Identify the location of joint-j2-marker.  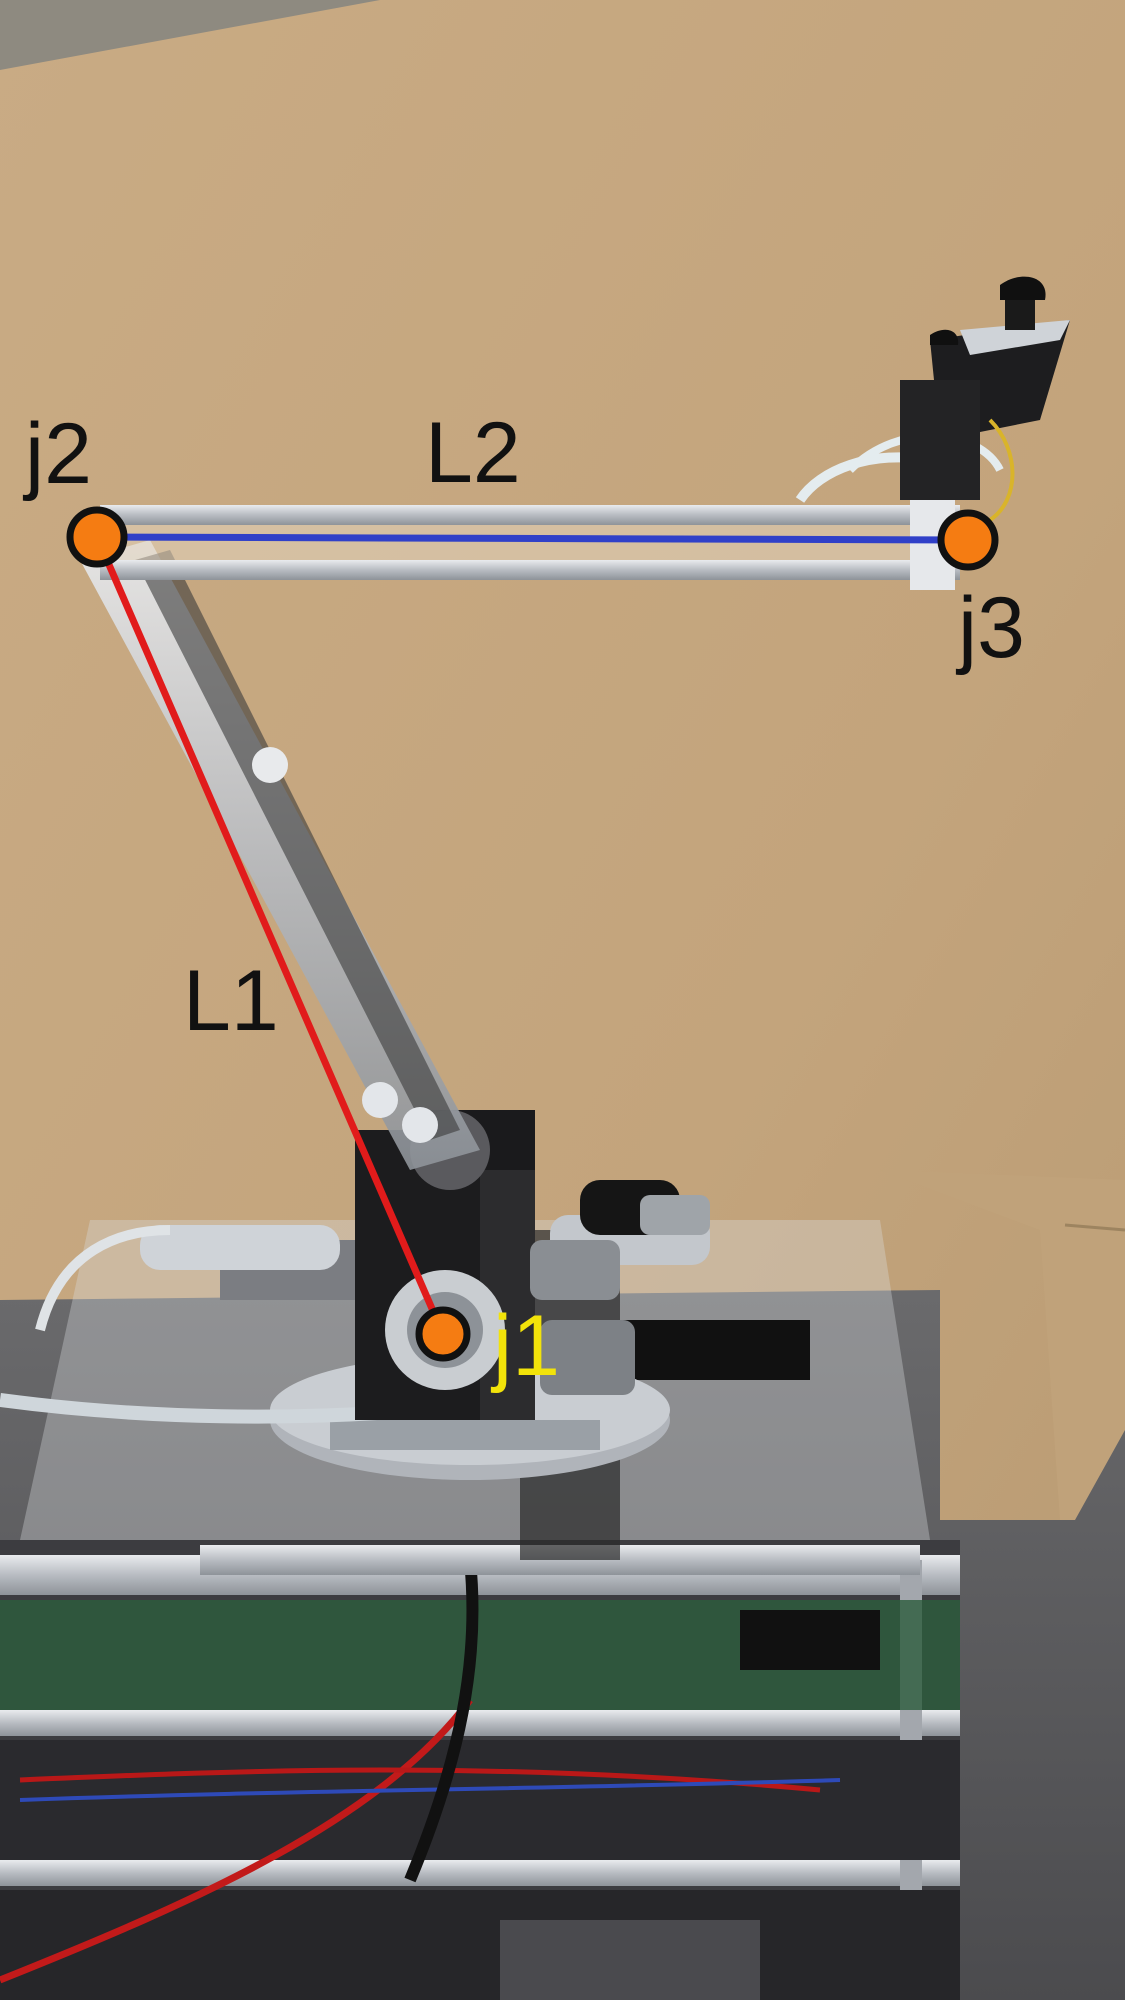
(97, 537).